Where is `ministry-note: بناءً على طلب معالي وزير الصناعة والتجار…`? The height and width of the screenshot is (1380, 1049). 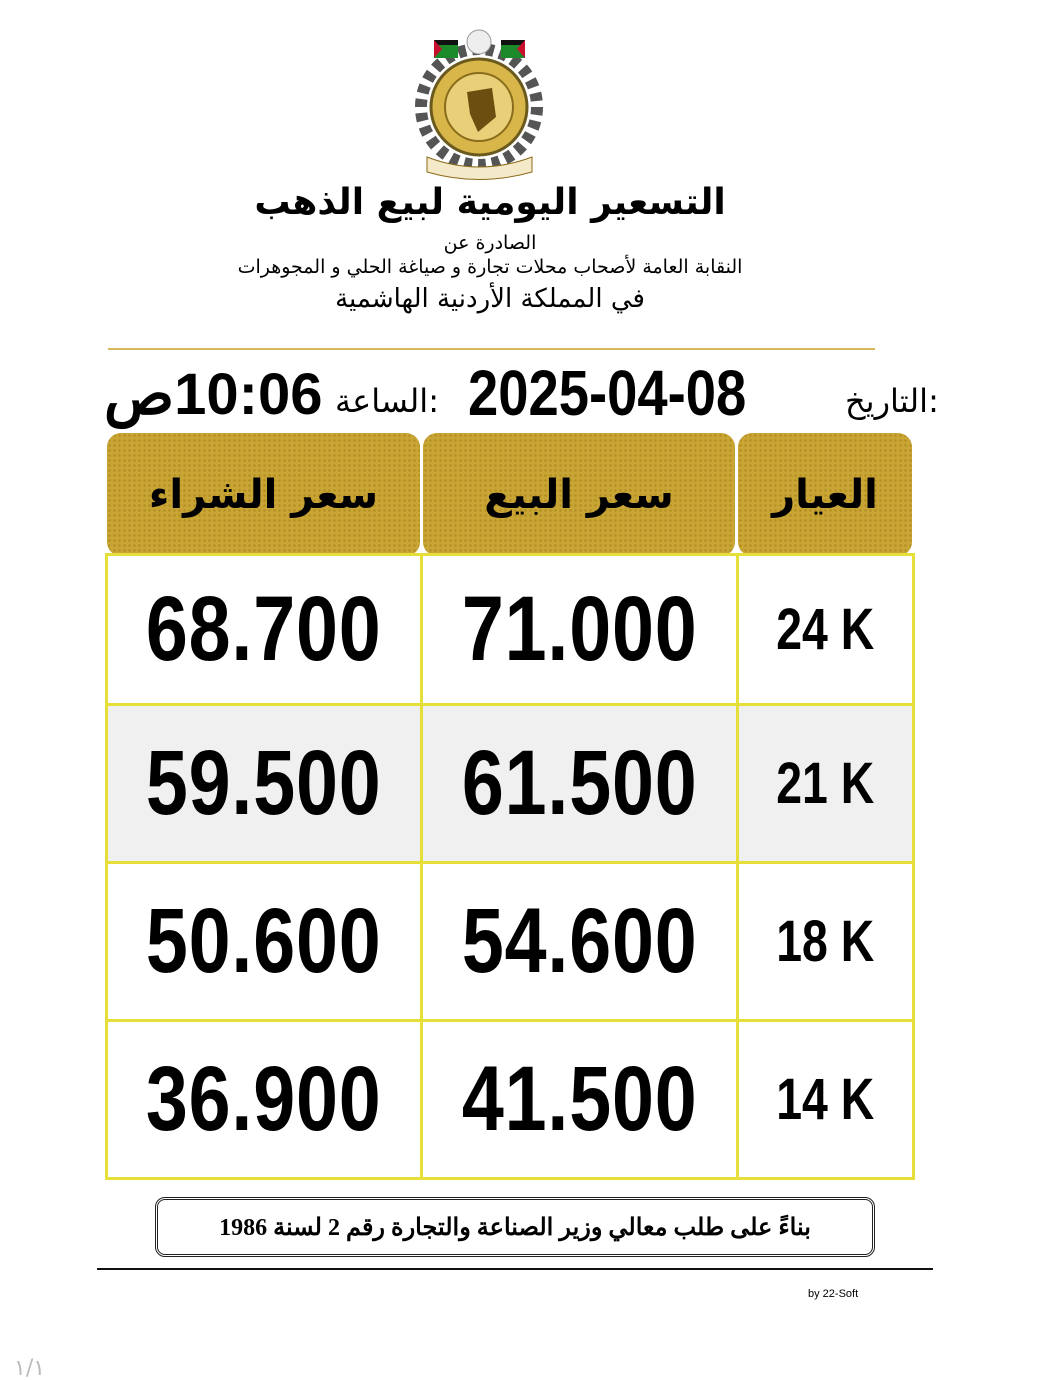
ministry-note: بناءً على طلب معالي وزير الصناعة والتجار… is located at coordinates (515, 1227).